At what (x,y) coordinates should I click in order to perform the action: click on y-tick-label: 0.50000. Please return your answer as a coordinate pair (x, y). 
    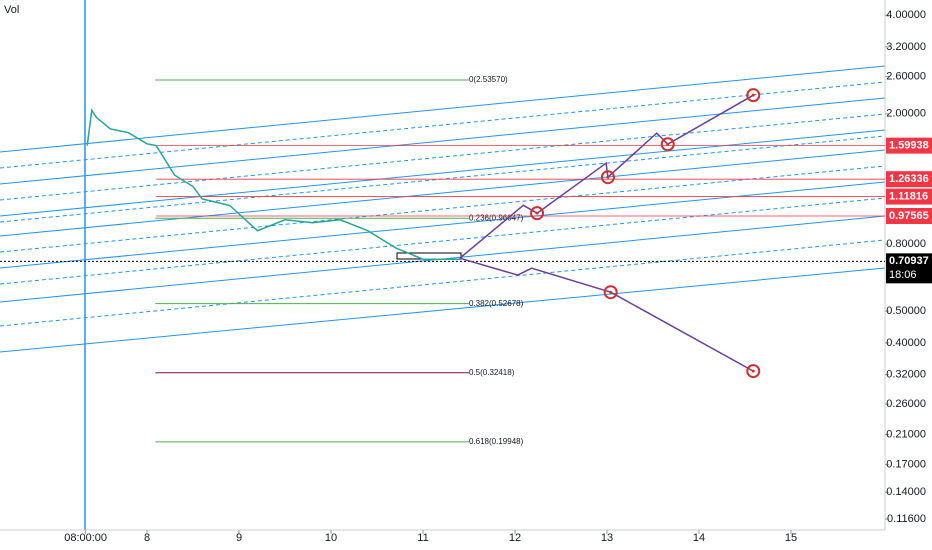
    Looking at the image, I should click on (906, 311).